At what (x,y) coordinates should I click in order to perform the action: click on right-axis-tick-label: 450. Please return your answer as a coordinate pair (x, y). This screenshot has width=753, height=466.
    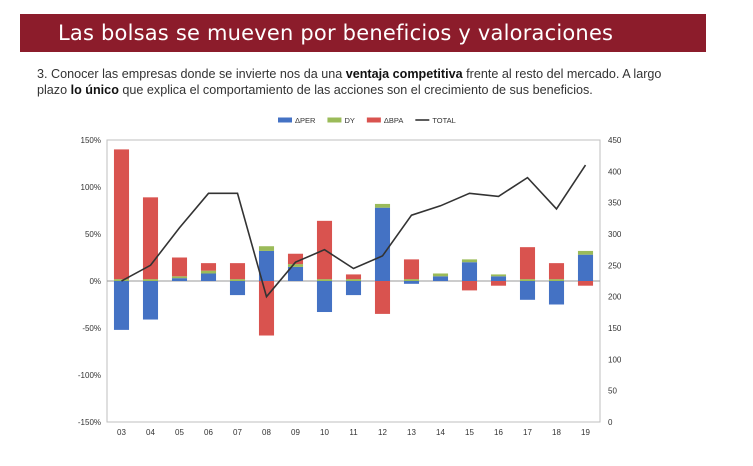
    Looking at the image, I should click on (615, 140).